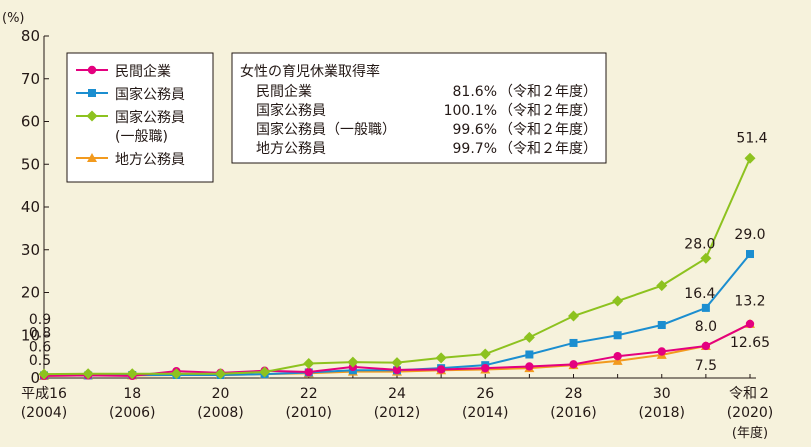 This screenshot has height=447, width=811. Describe the element at coordinates (662, 394) in the screenshot. I see `x-tick-label: 30` at that location.